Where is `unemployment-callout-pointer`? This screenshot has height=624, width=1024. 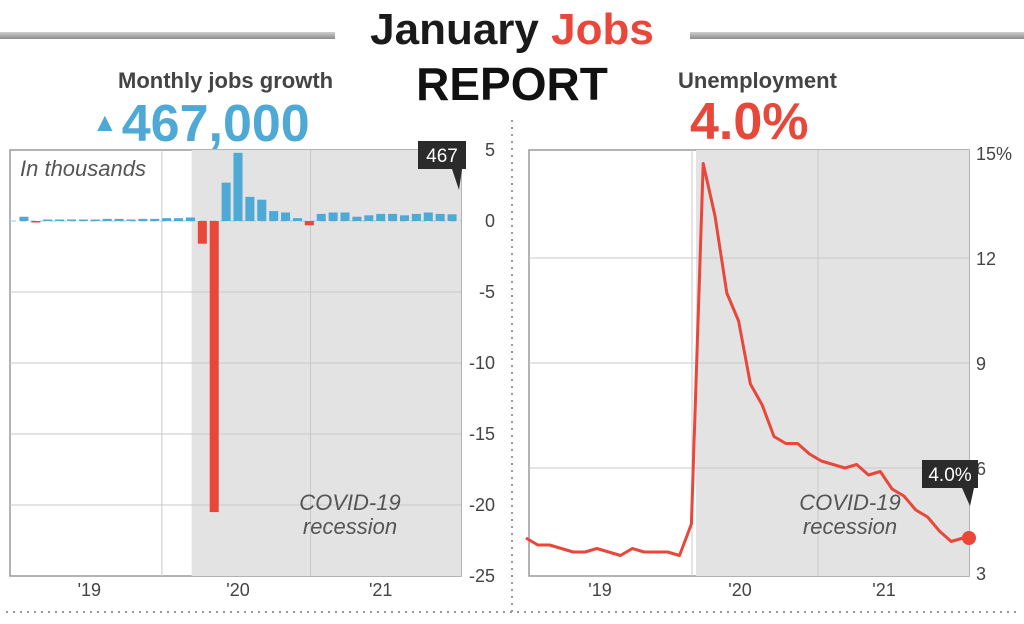 unemployment-callout-pointer is located at coordinates (968, 497).